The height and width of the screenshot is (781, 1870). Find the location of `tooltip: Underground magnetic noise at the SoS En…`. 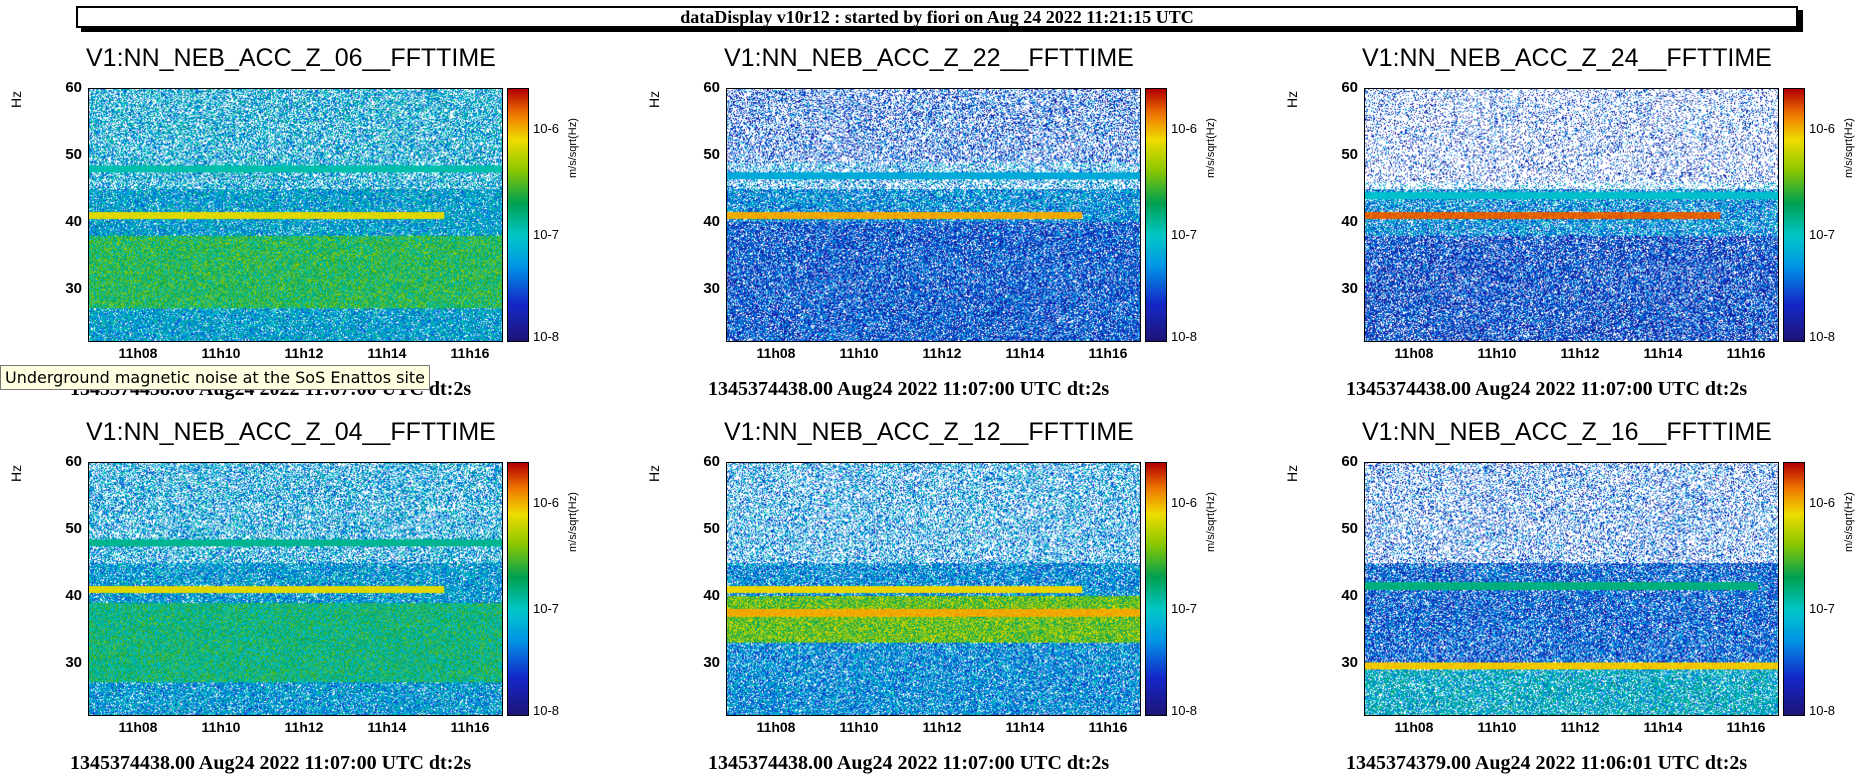

tooltip: Underground magnetic noise at the SoS En… is located at coordinates (215, 377).